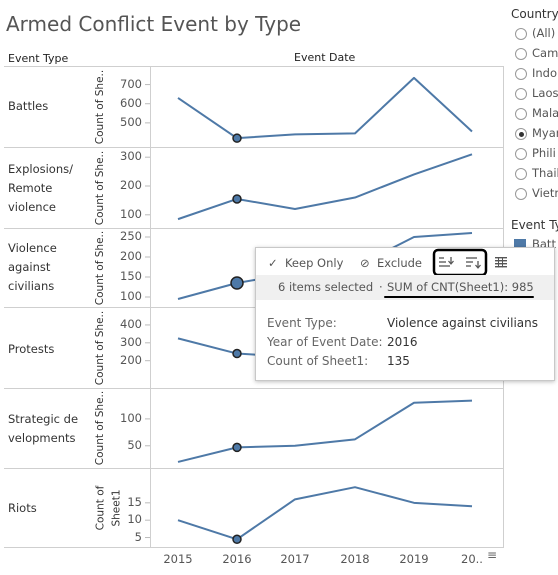  I want to click on sort-descending-icon, so click(473, 263).